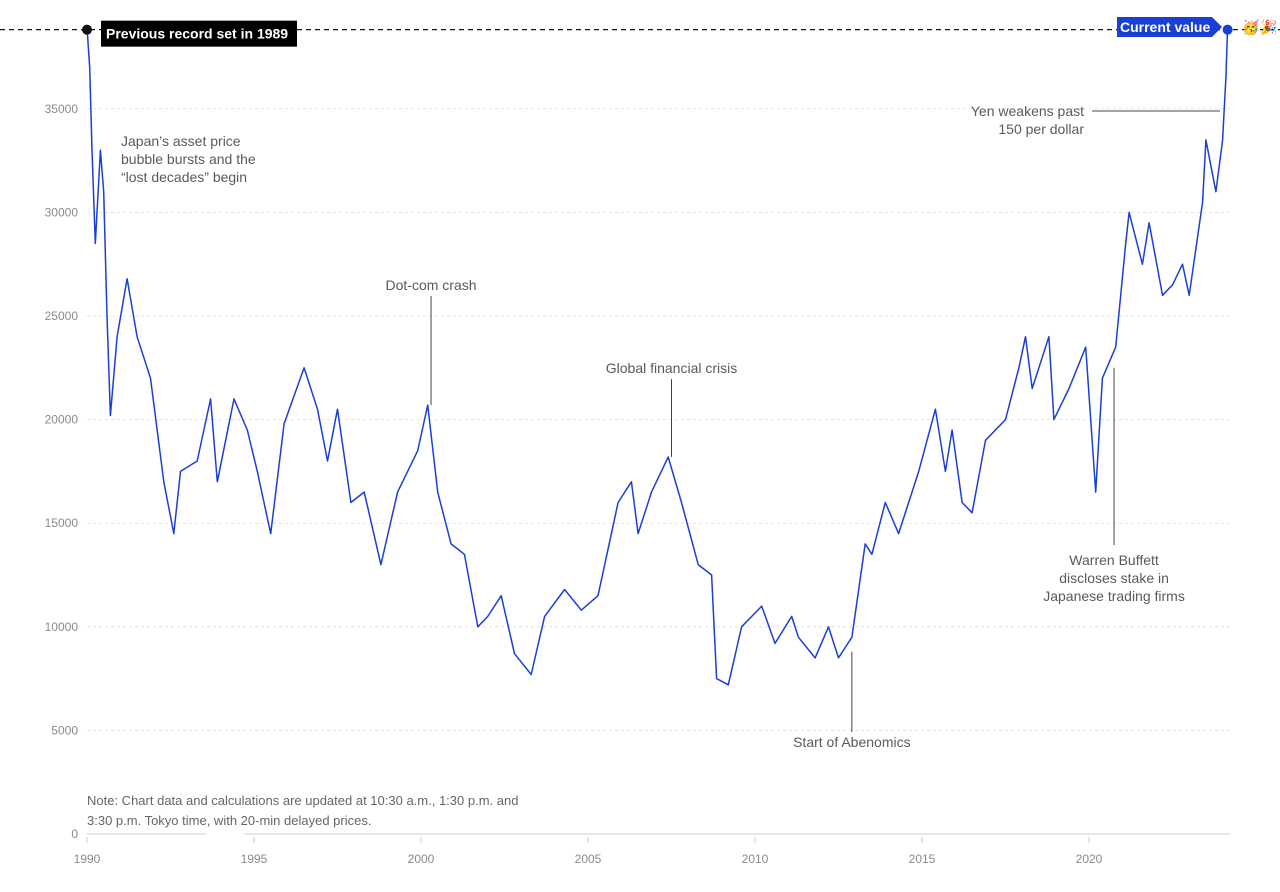 This screenshot has width=1280, height=892. What do you see at coordinates (1089, 859) in the screenshot?
I see `x-tick-label: 2020` at bounding box center [1089, 859].